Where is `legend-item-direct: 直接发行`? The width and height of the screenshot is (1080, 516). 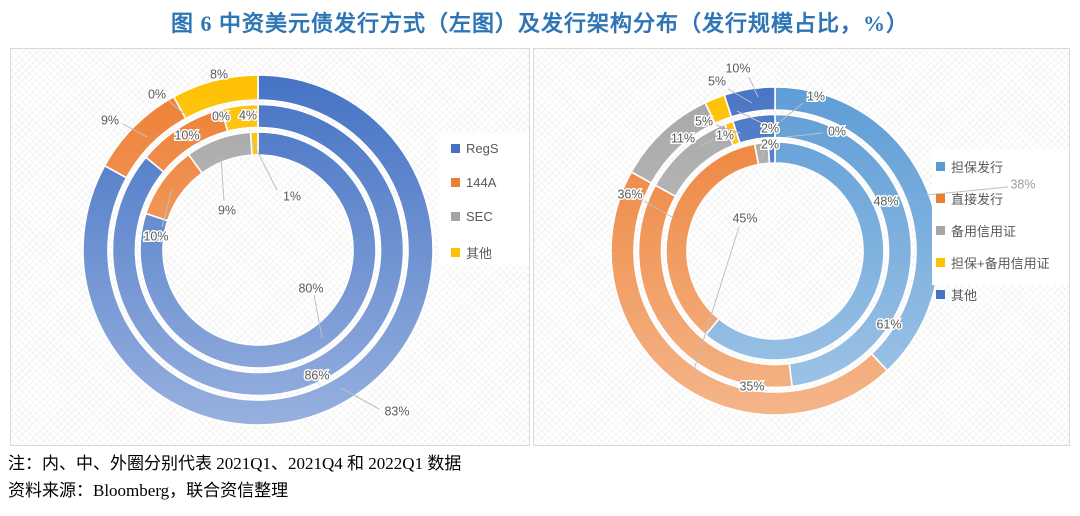 legend-item-direct: 直接发行 is located at coordinates (993, 198).